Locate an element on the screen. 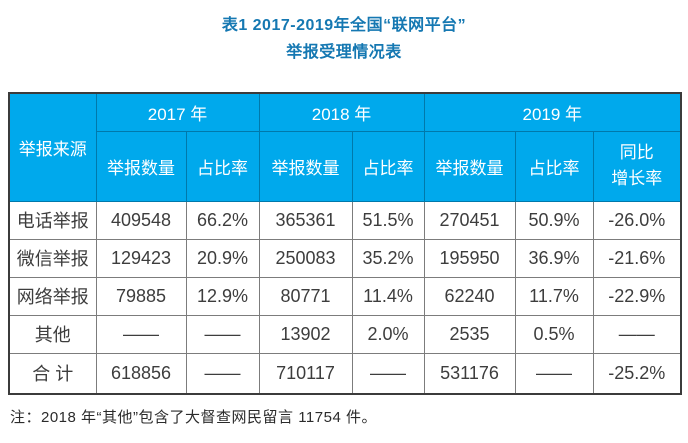  col-header-count-2018: 举报数量 is located at coordinates (305, 166).